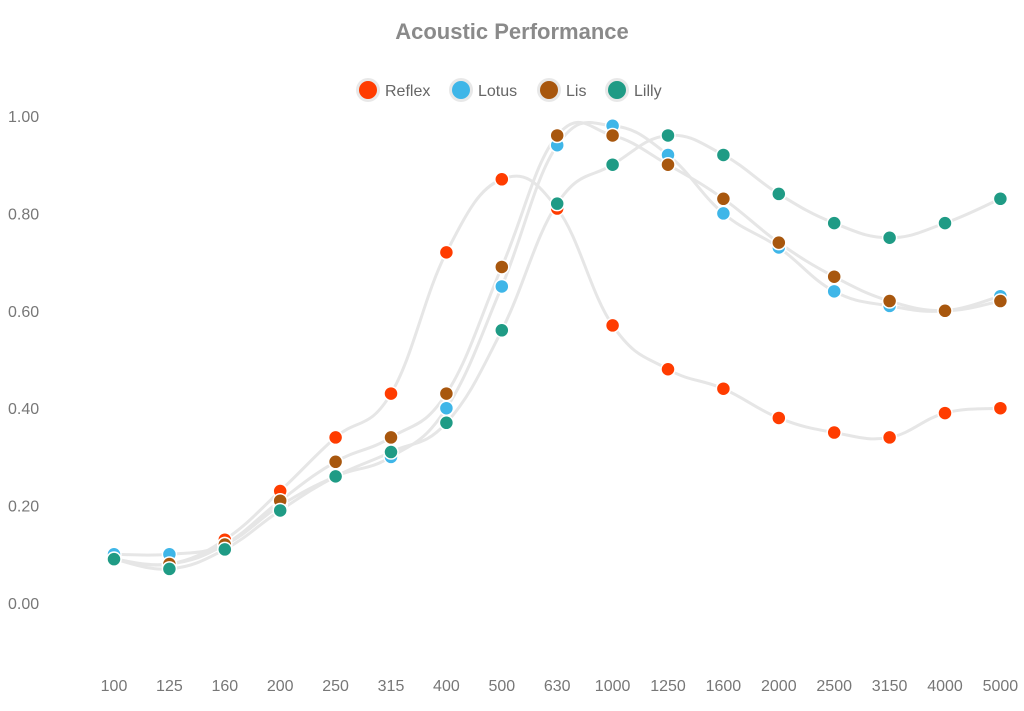  I want to click on y-tick-label: 0.00, so click(23, 604).